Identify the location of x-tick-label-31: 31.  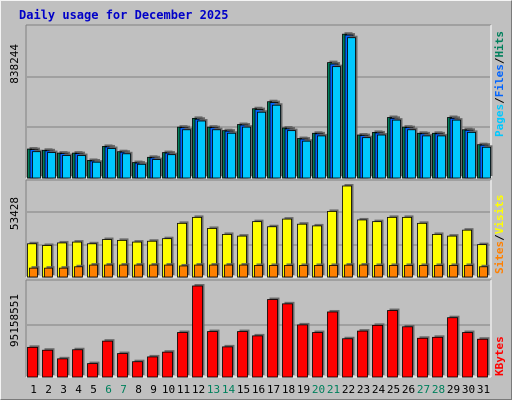
(483, 389).